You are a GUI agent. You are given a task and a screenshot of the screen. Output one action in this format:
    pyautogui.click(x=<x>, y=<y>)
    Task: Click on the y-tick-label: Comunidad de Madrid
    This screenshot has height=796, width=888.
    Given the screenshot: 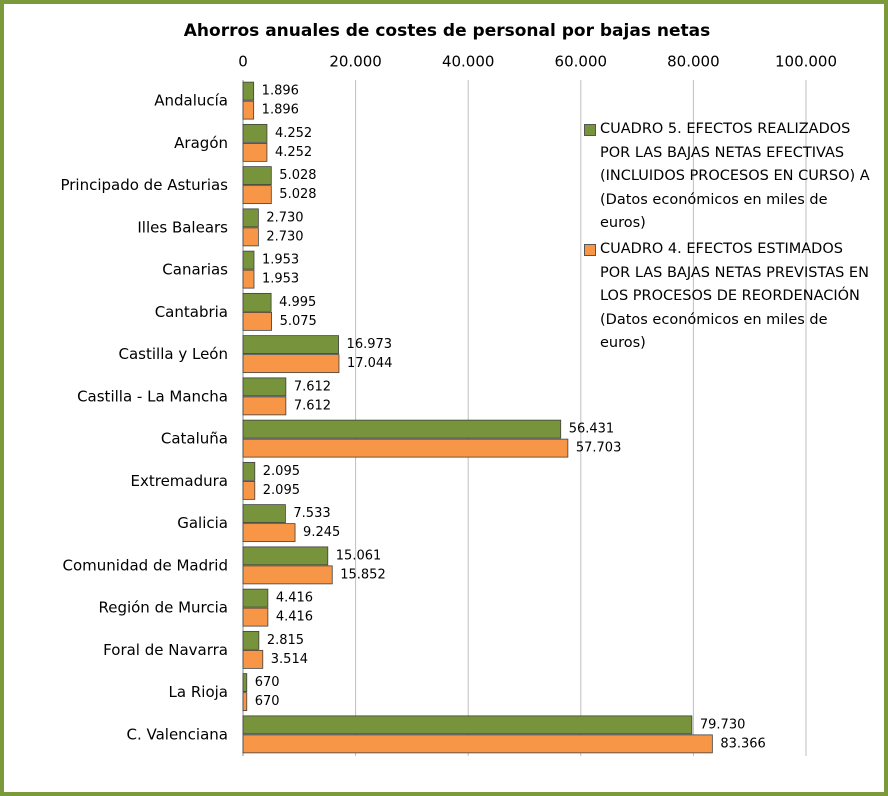 What is the action you would take?
    pyautogui.click(x=145, y=565)
    